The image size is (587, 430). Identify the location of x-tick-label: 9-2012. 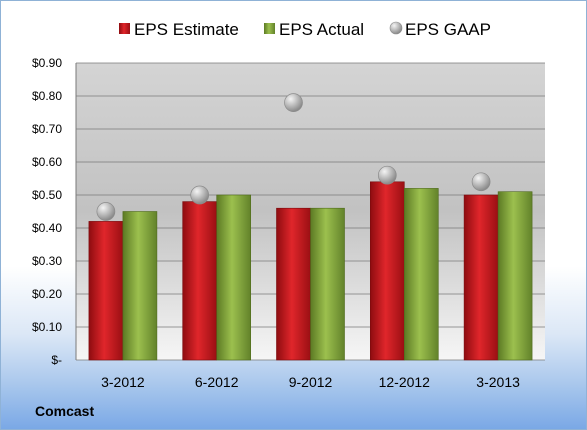
(311, 382).